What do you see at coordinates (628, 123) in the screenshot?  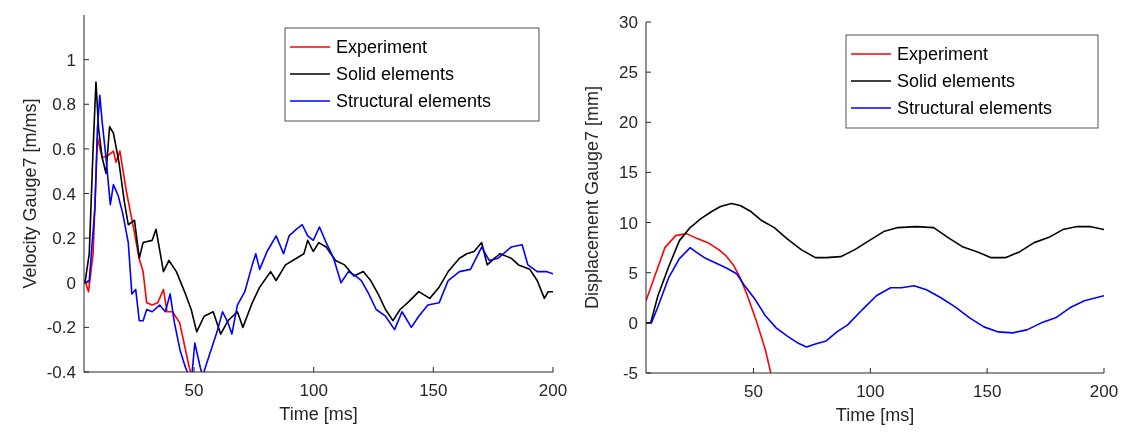 I see `y-tick-label: 20` at bounding box center [628, 123].